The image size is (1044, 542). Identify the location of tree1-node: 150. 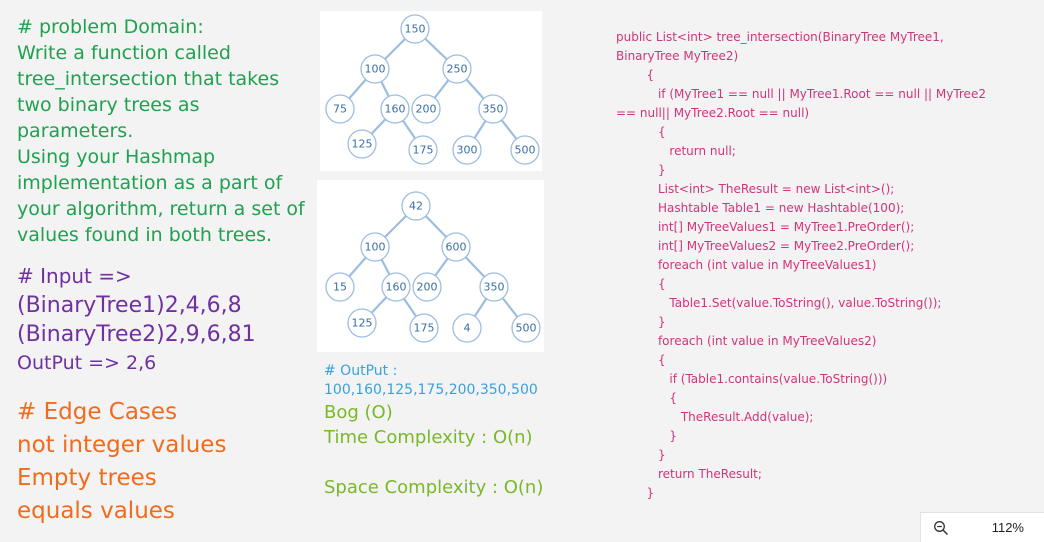
(415, 29).